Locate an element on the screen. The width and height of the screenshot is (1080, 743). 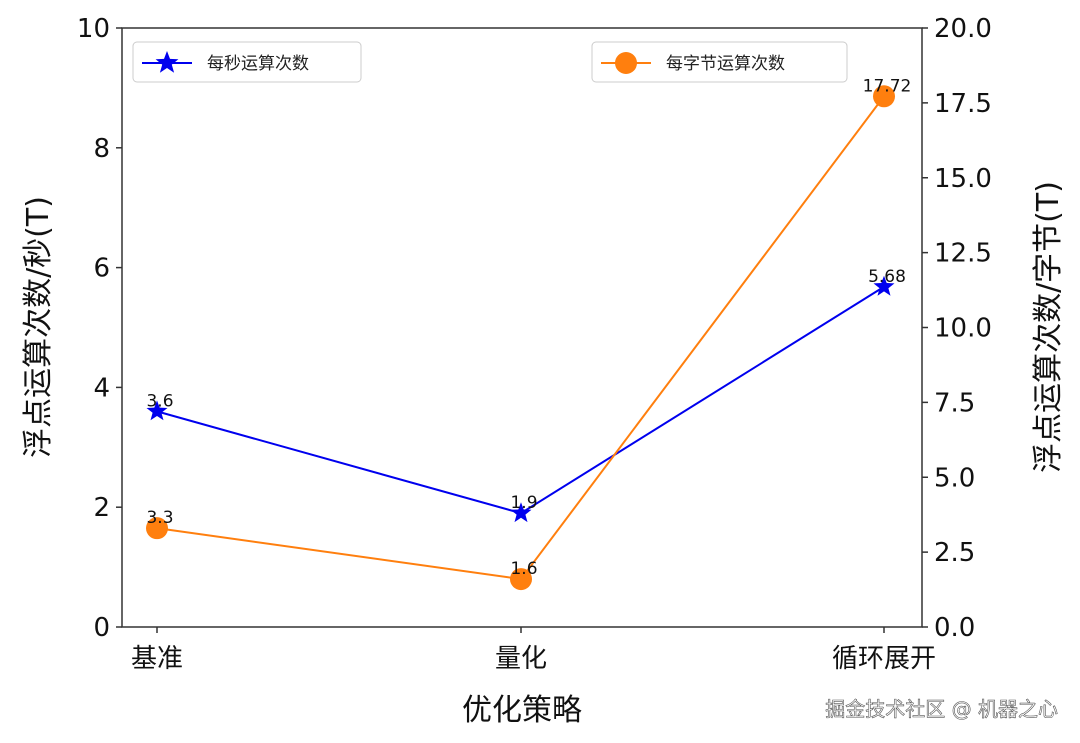
y-left-tick-label: 4 is located at coordinates (101, 388).